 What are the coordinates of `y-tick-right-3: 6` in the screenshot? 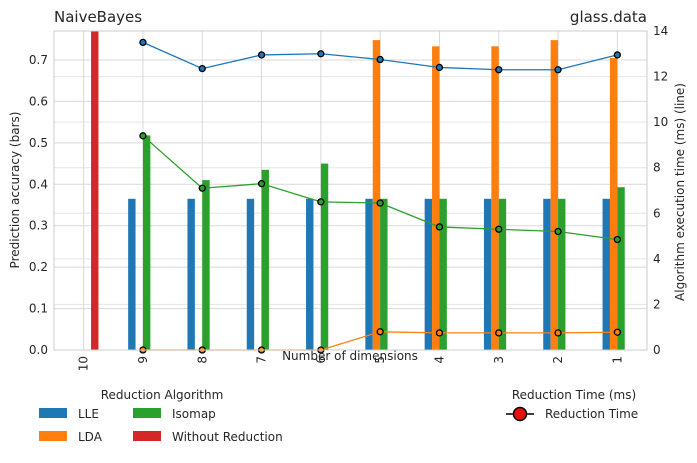 It's located at (657, 213).